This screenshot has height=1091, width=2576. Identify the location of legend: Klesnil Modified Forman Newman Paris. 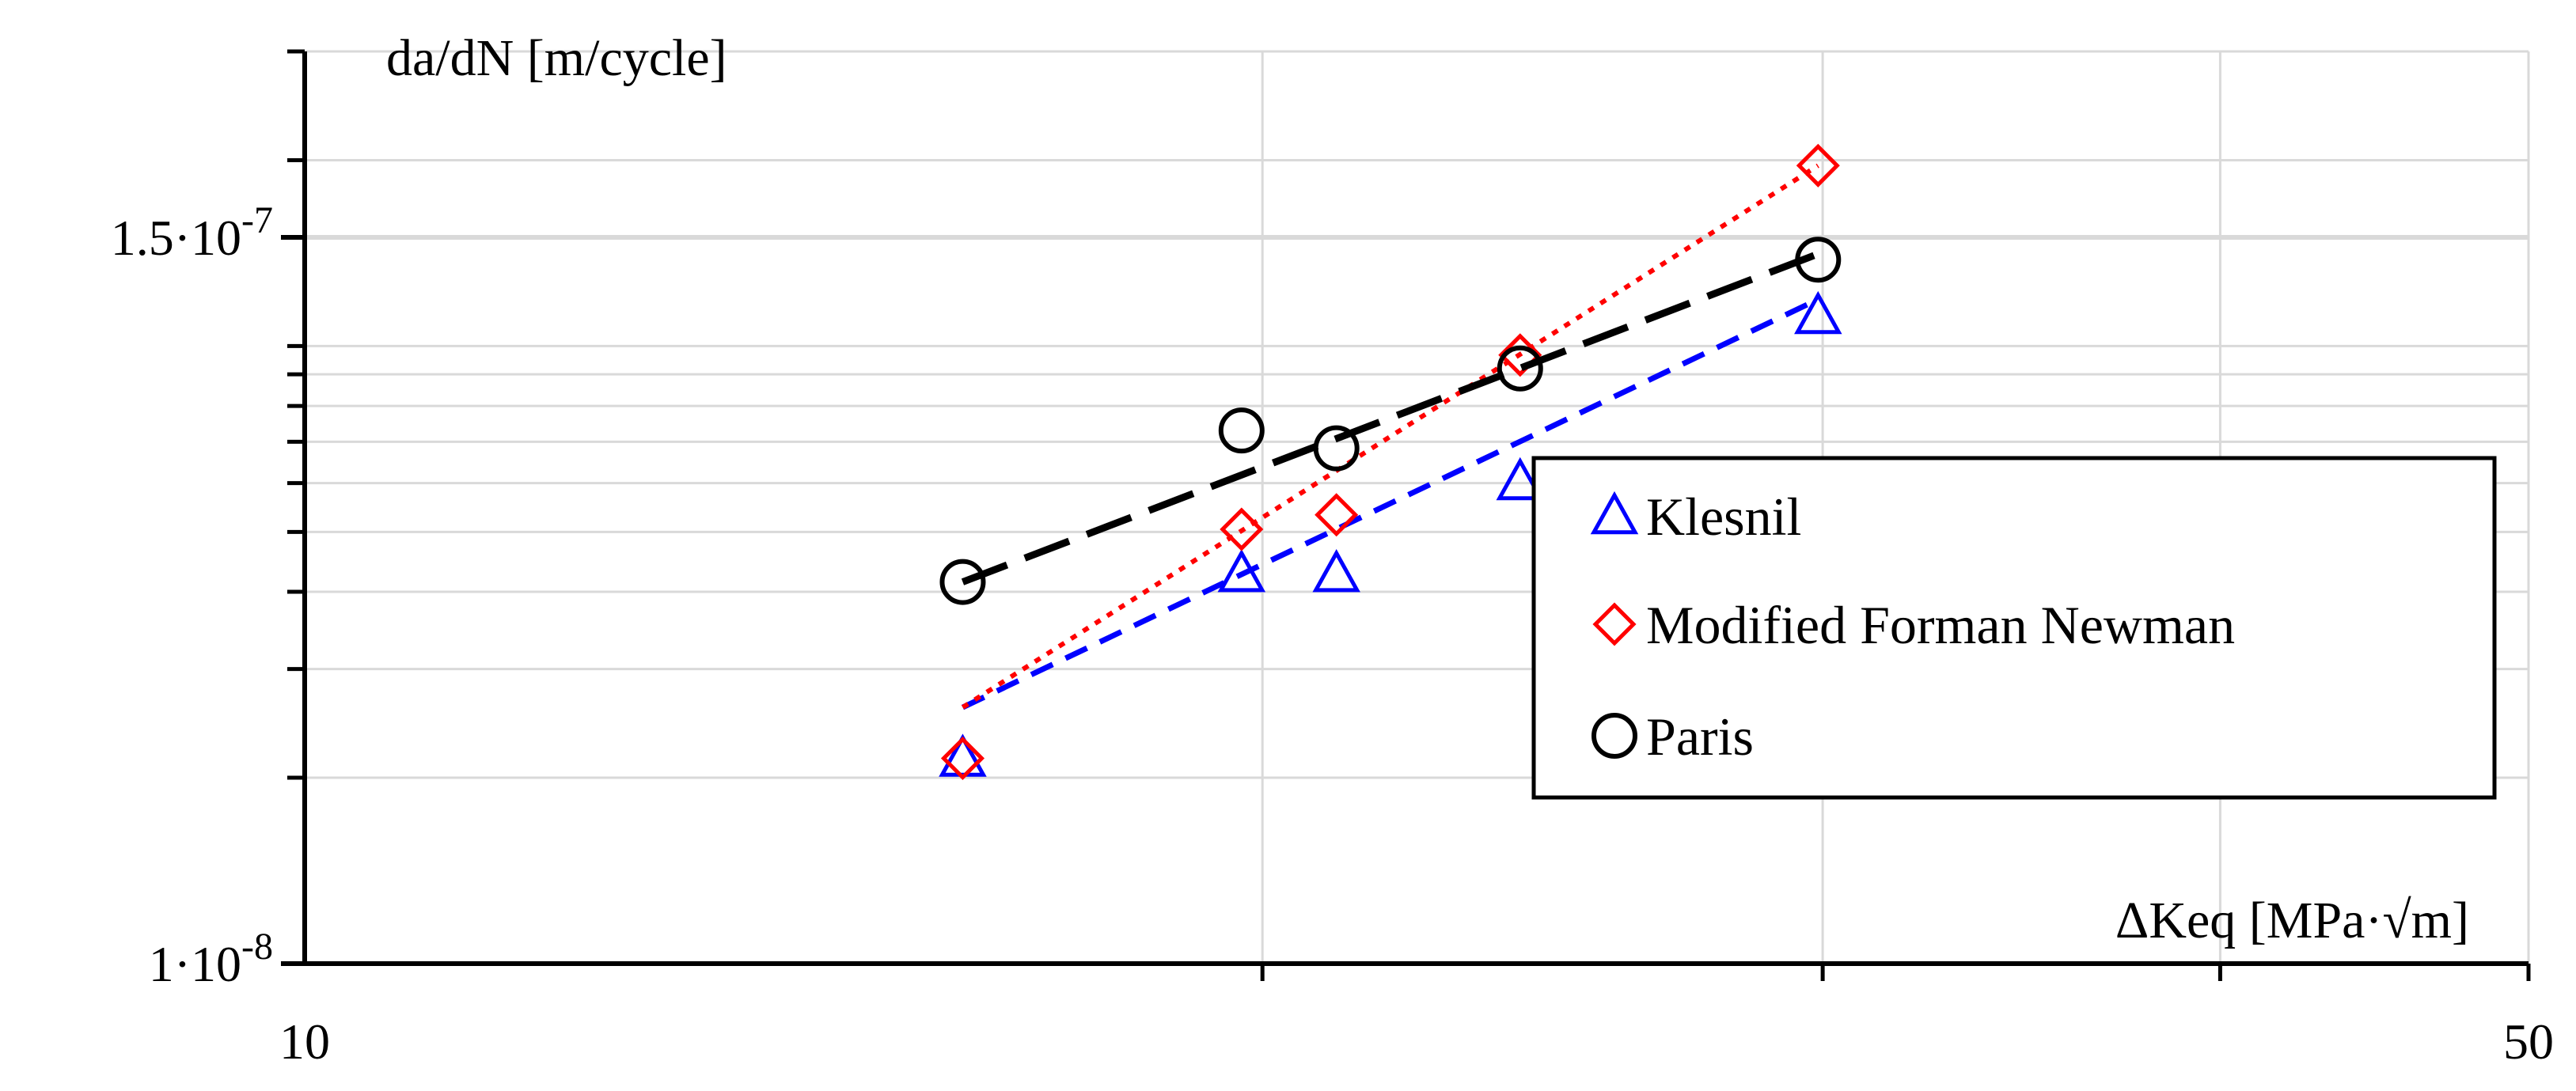
(2014, 628).